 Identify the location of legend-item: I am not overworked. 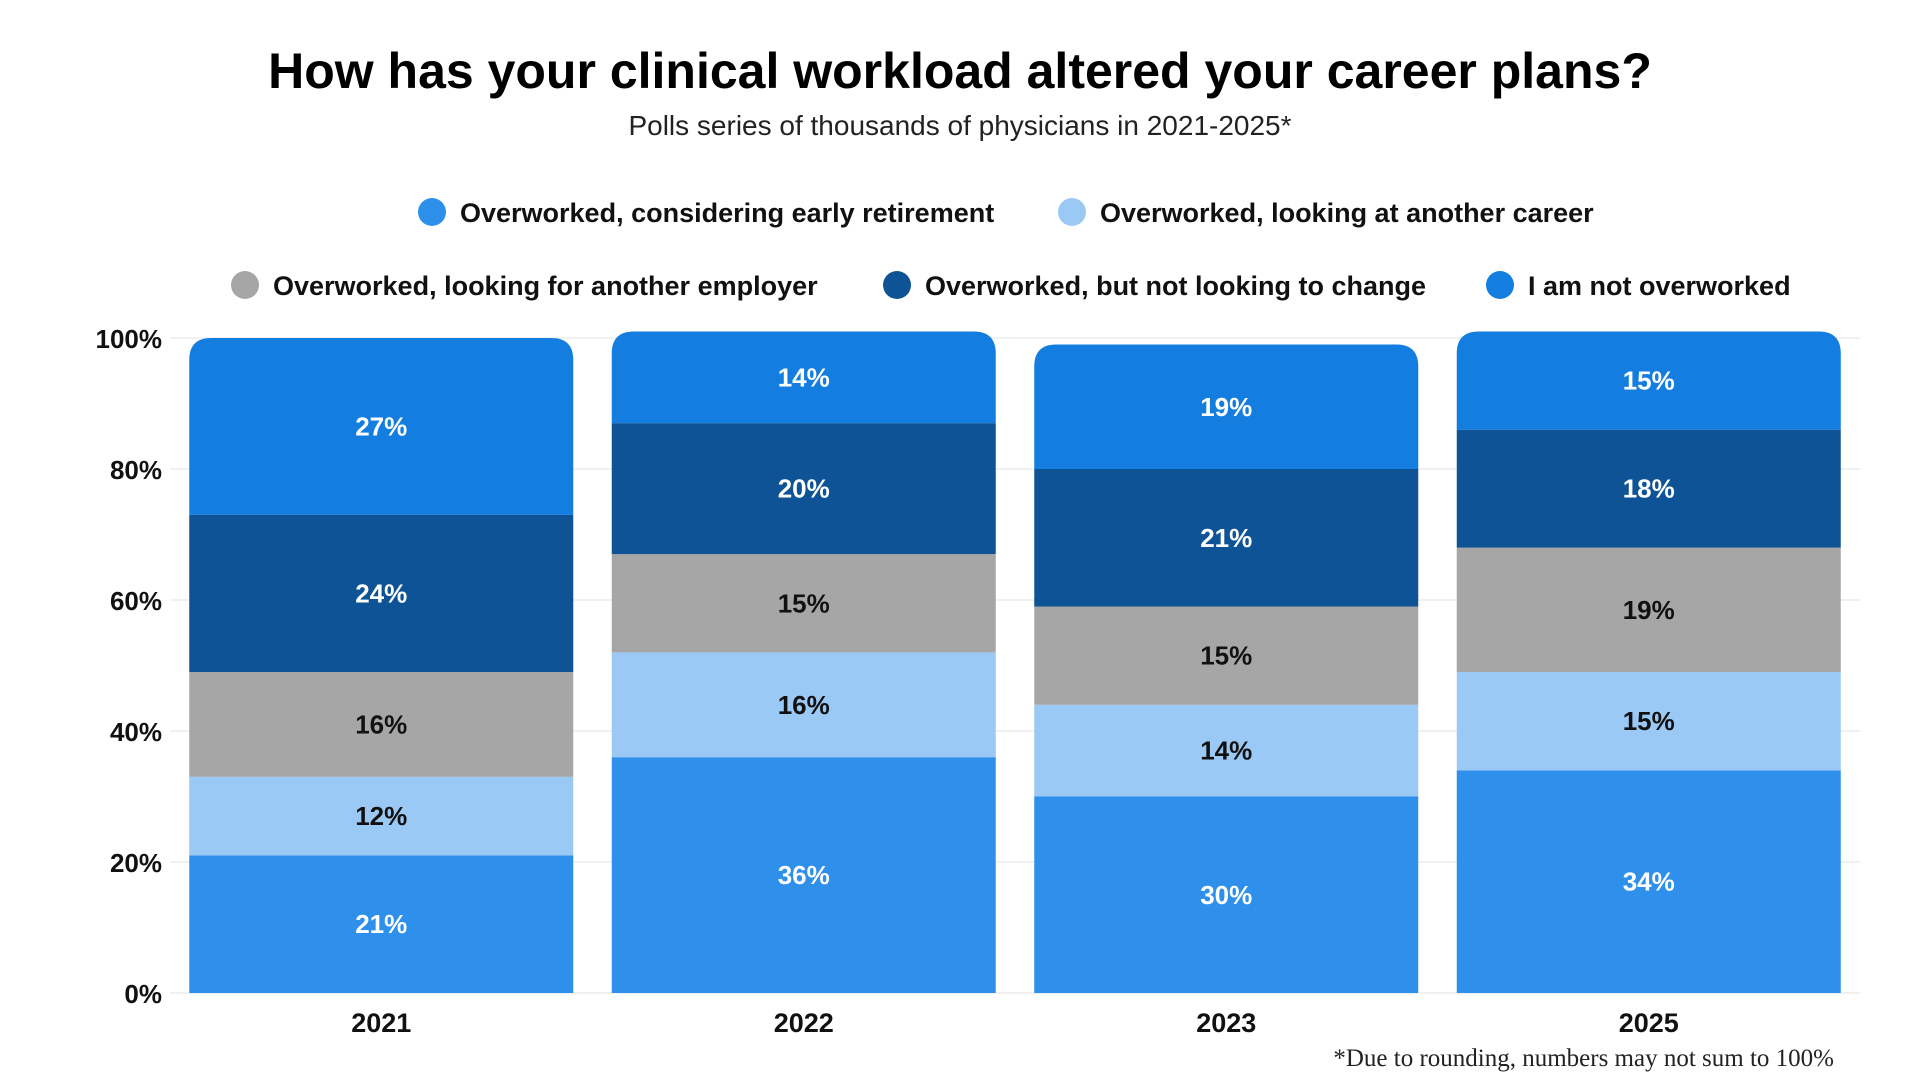
(1638, 286).